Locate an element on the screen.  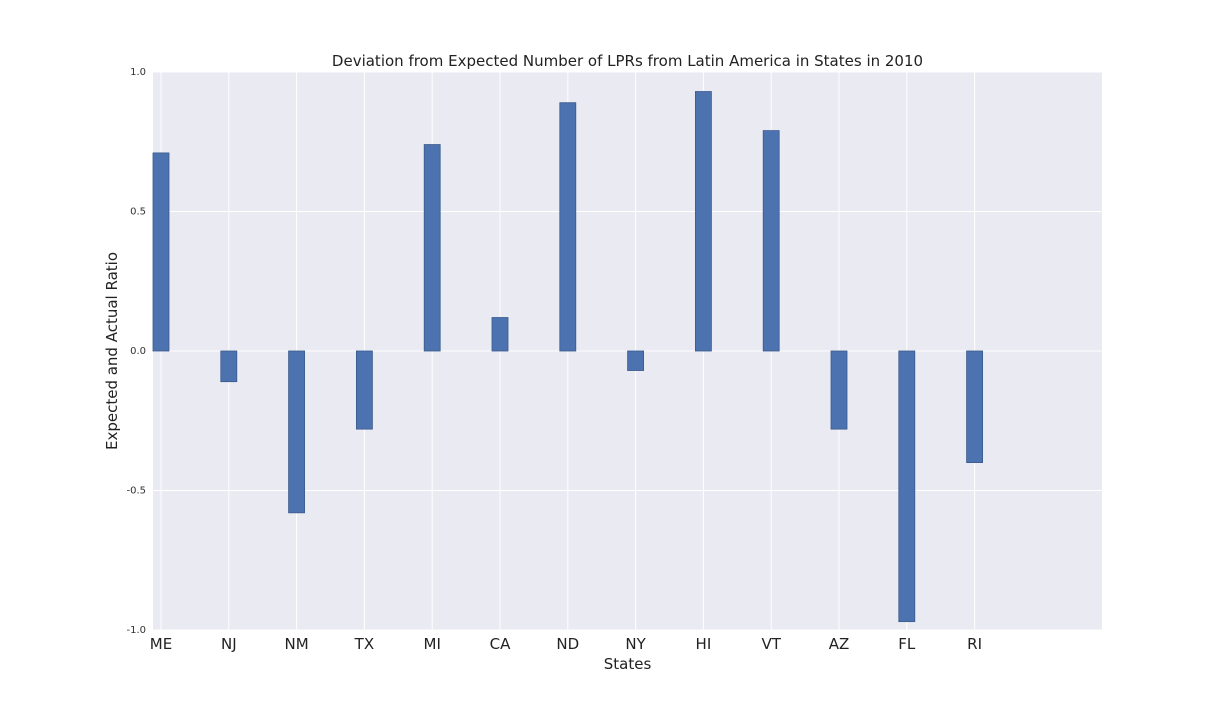
x-axis-ticks: ME NJ NM TX MI CA ND NY HI VT AZ FL RI is located at coordinates (566, 644).